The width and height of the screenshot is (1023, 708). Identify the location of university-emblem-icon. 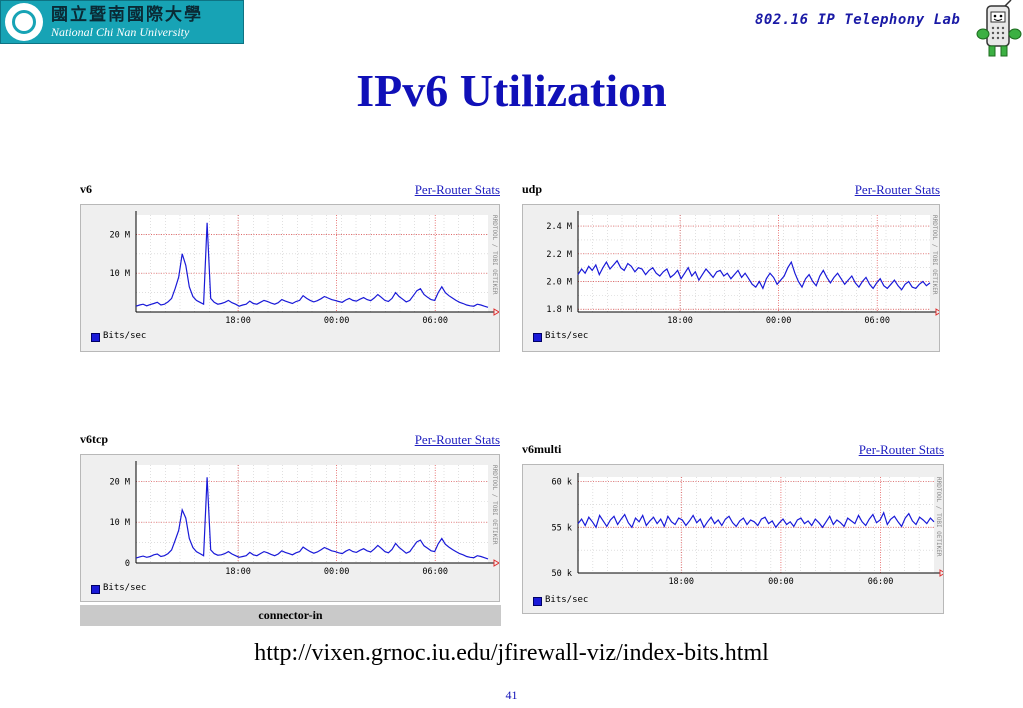
(24, 22).